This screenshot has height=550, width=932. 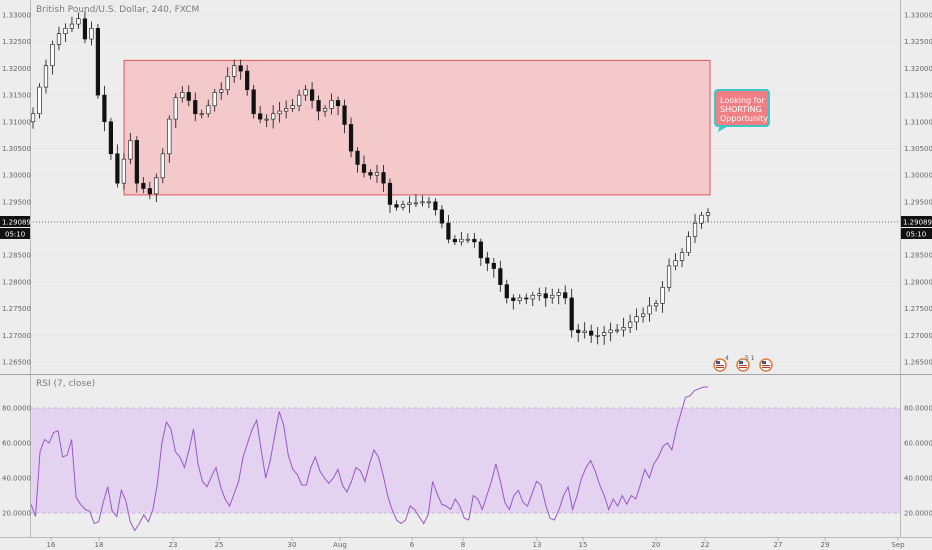 What do you see at coordinates (918, 461) in the screenshot?
I see `rsi-axis: 80.0000 60.0000 40.0000 20.0000` at bounding box center [918, 461].